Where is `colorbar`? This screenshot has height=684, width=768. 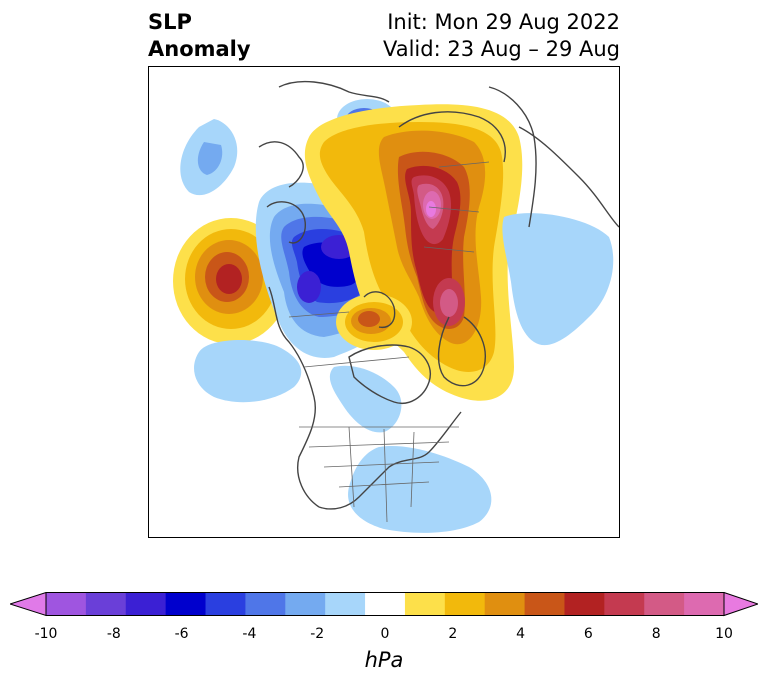
colorbar is located at coordinates (384, 604).